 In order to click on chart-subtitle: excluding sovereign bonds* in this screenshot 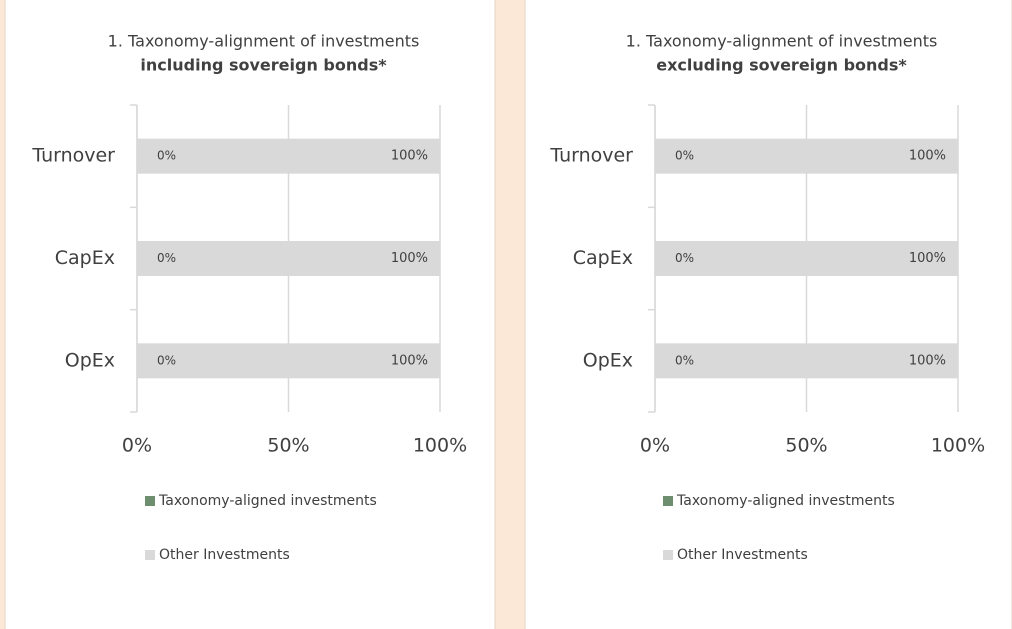, I will do `click(781, 65)`.